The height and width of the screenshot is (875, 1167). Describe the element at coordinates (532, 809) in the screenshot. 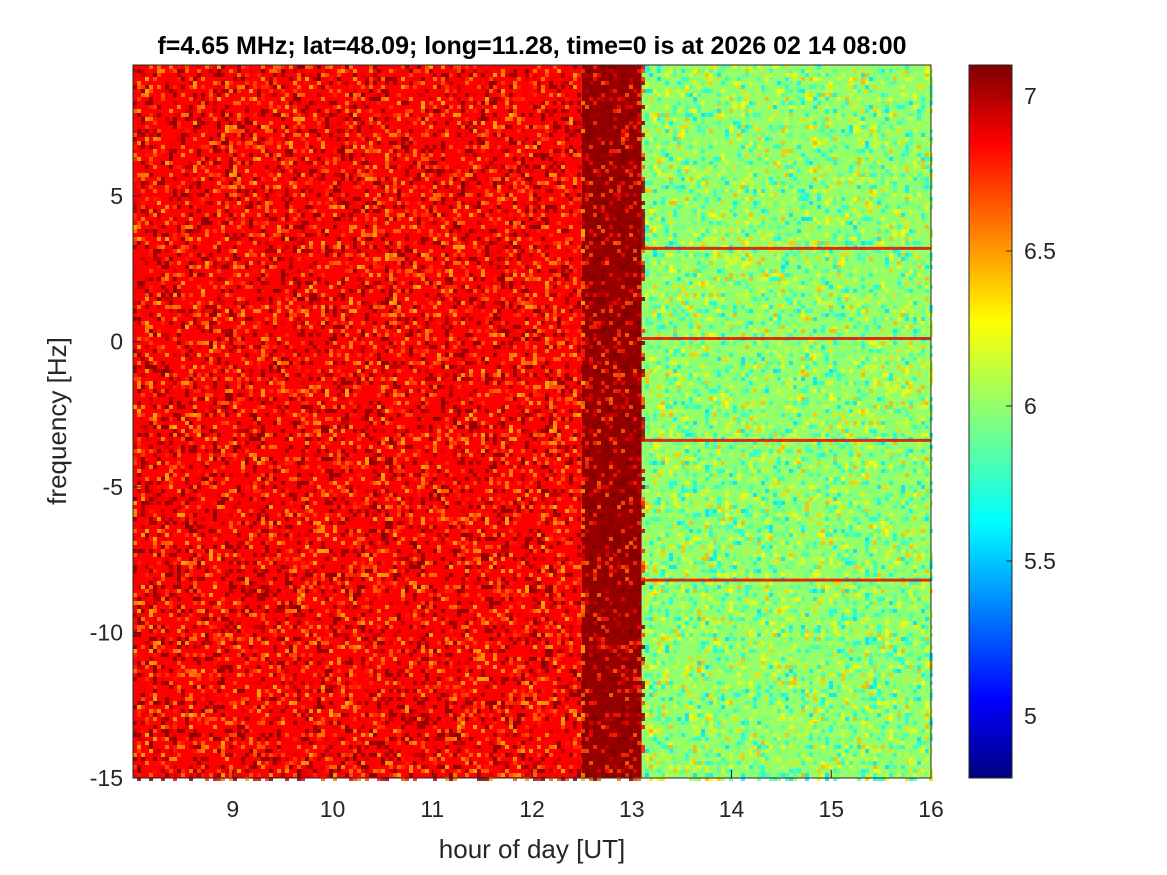

I see `x-tick-label: 12` at that location.